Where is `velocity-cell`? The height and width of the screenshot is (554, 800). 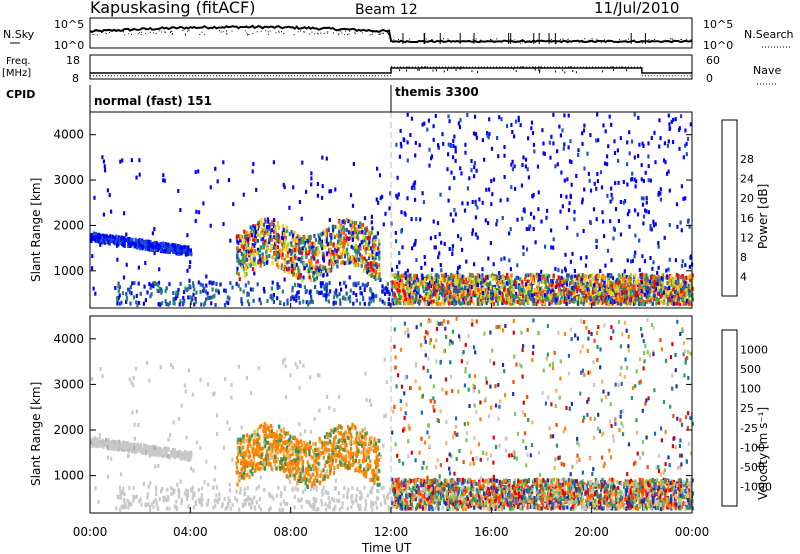 velocity-cell is located at coordinates (121, 448).